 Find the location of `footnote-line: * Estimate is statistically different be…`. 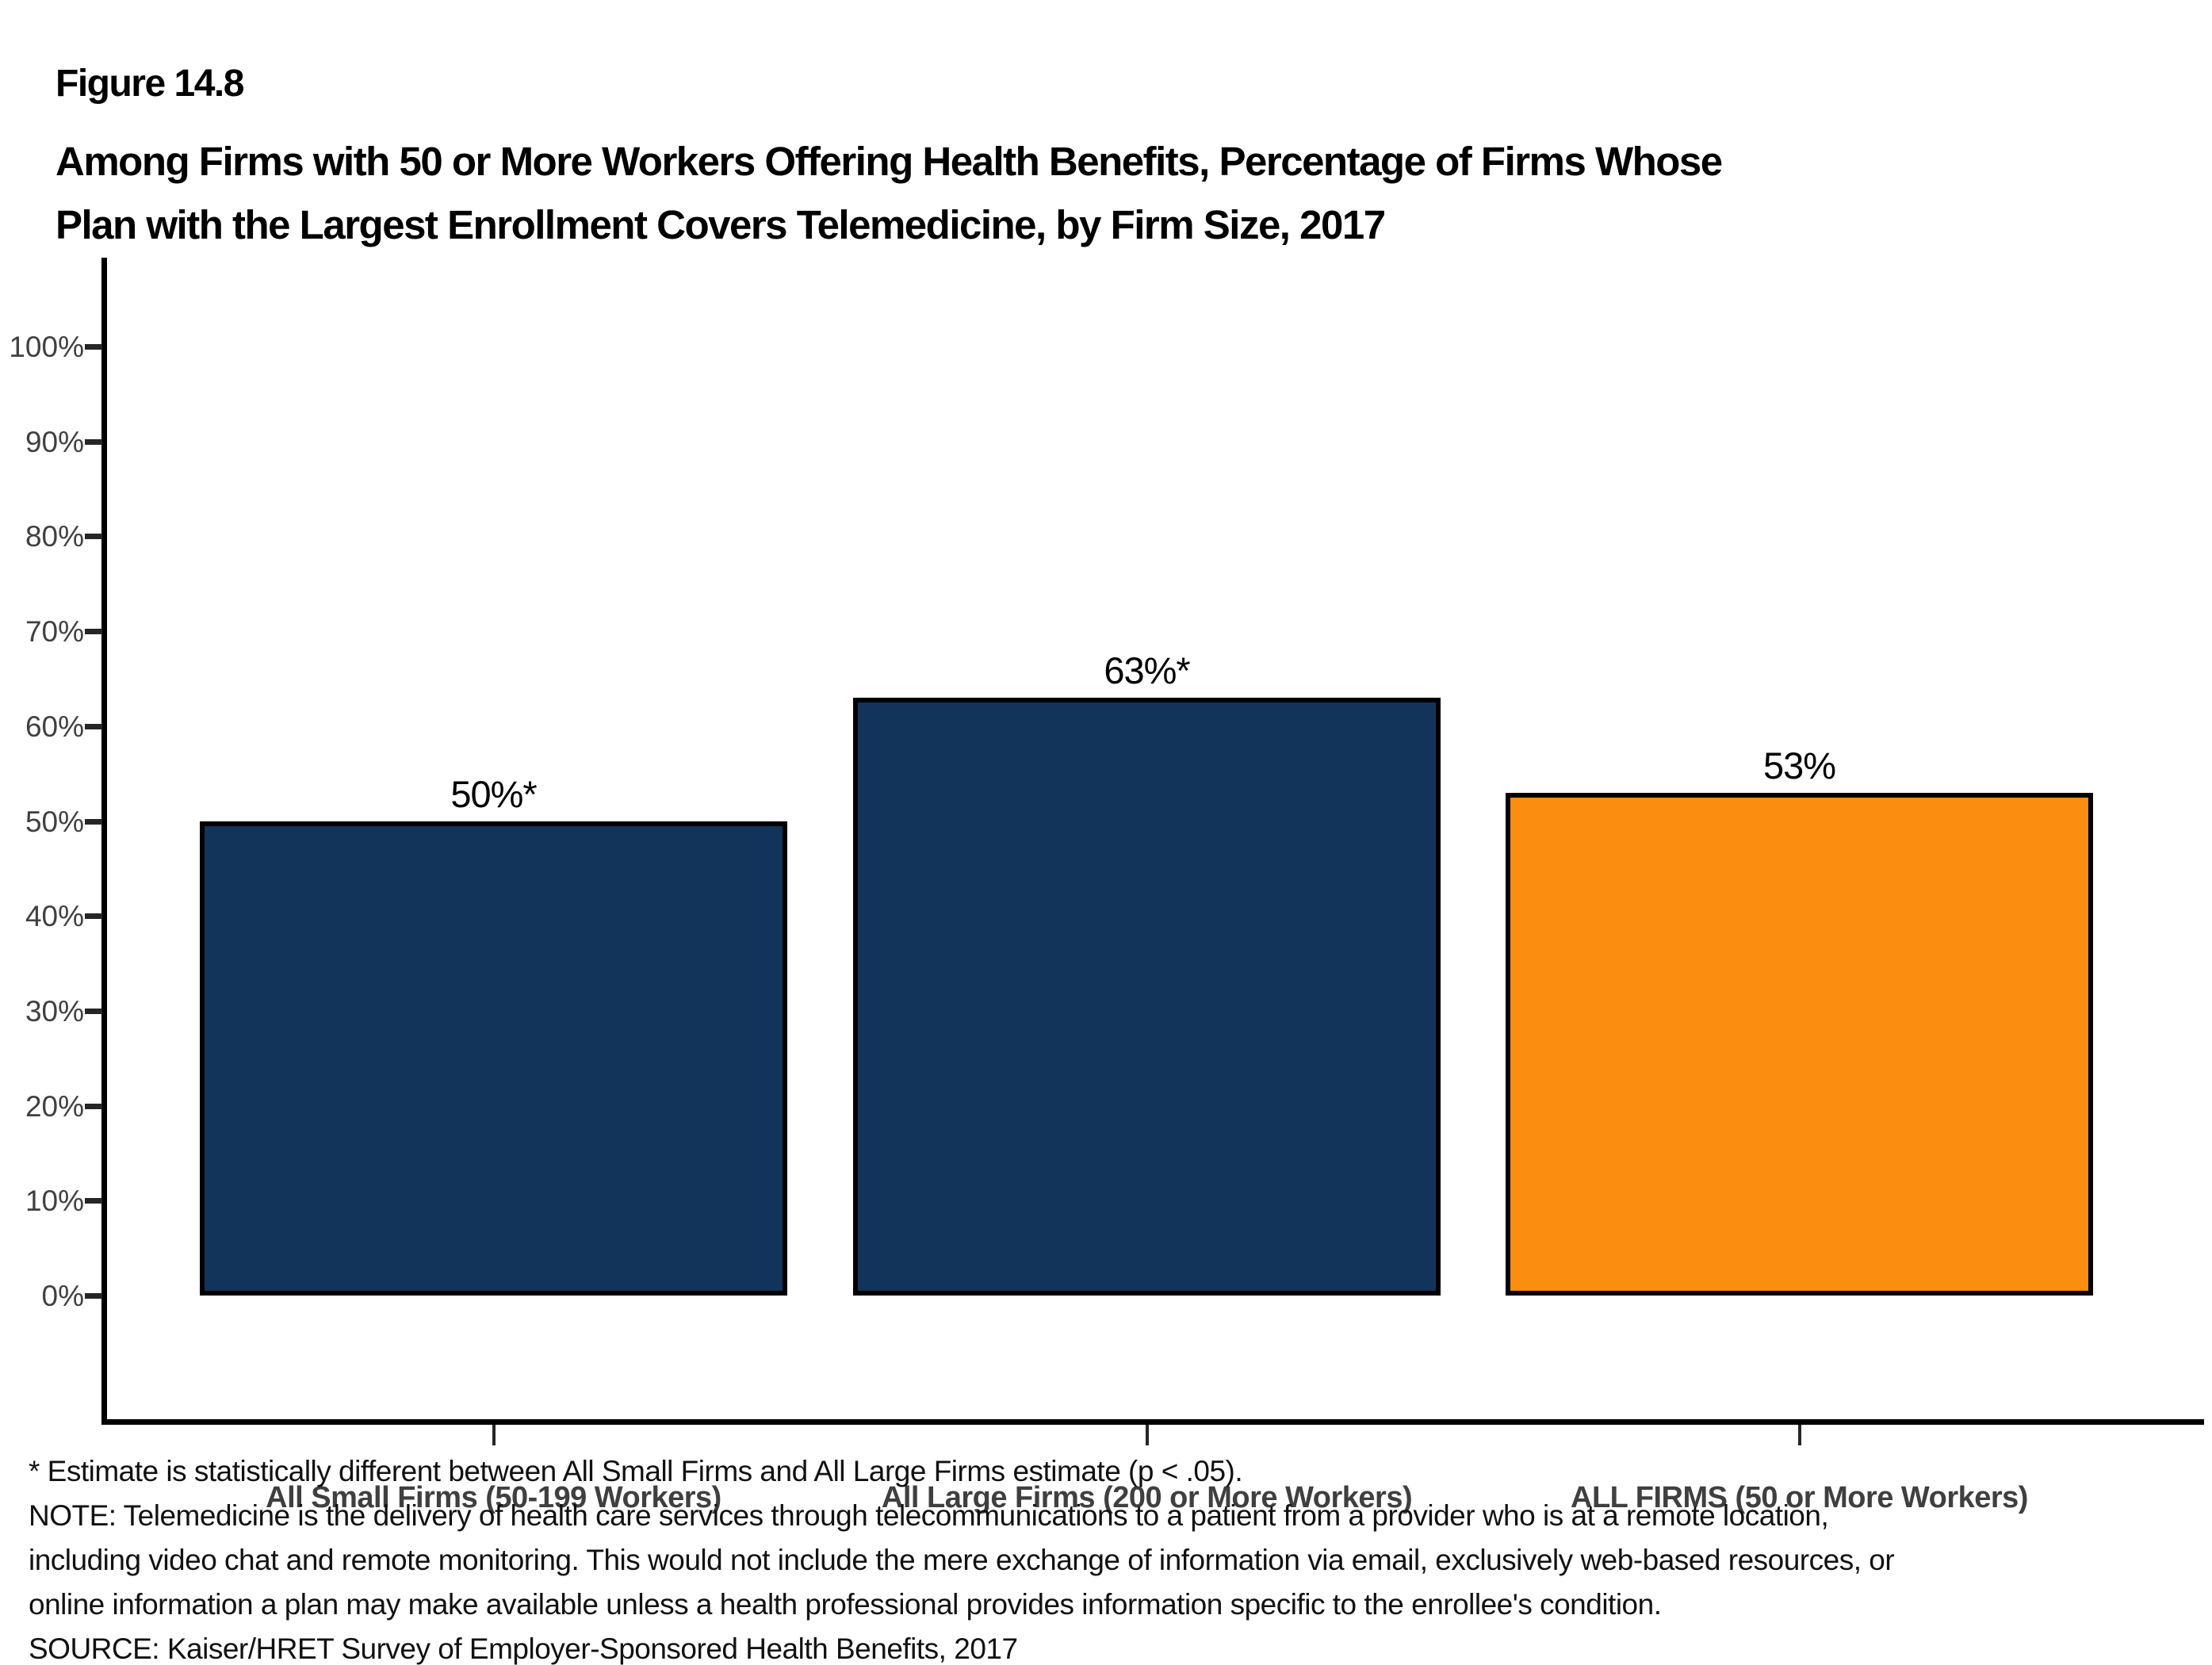

footnote-line: * Estimate is statistically different be… is located at coordinates (636, 1471).